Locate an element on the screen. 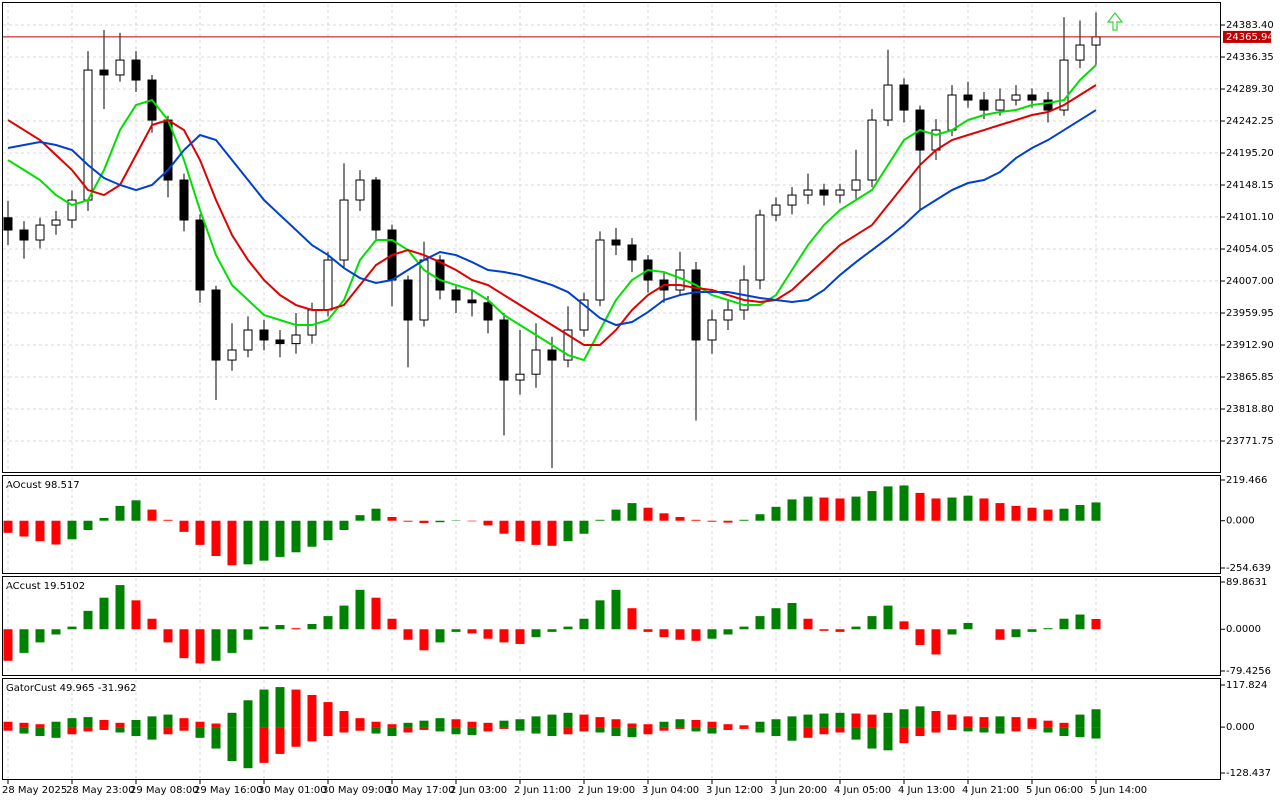 Image resolution: width=1280 pixels, height=800 pixels. x-tick-label: 5 Jun 14:00 is located at coordinates (1118, 790).